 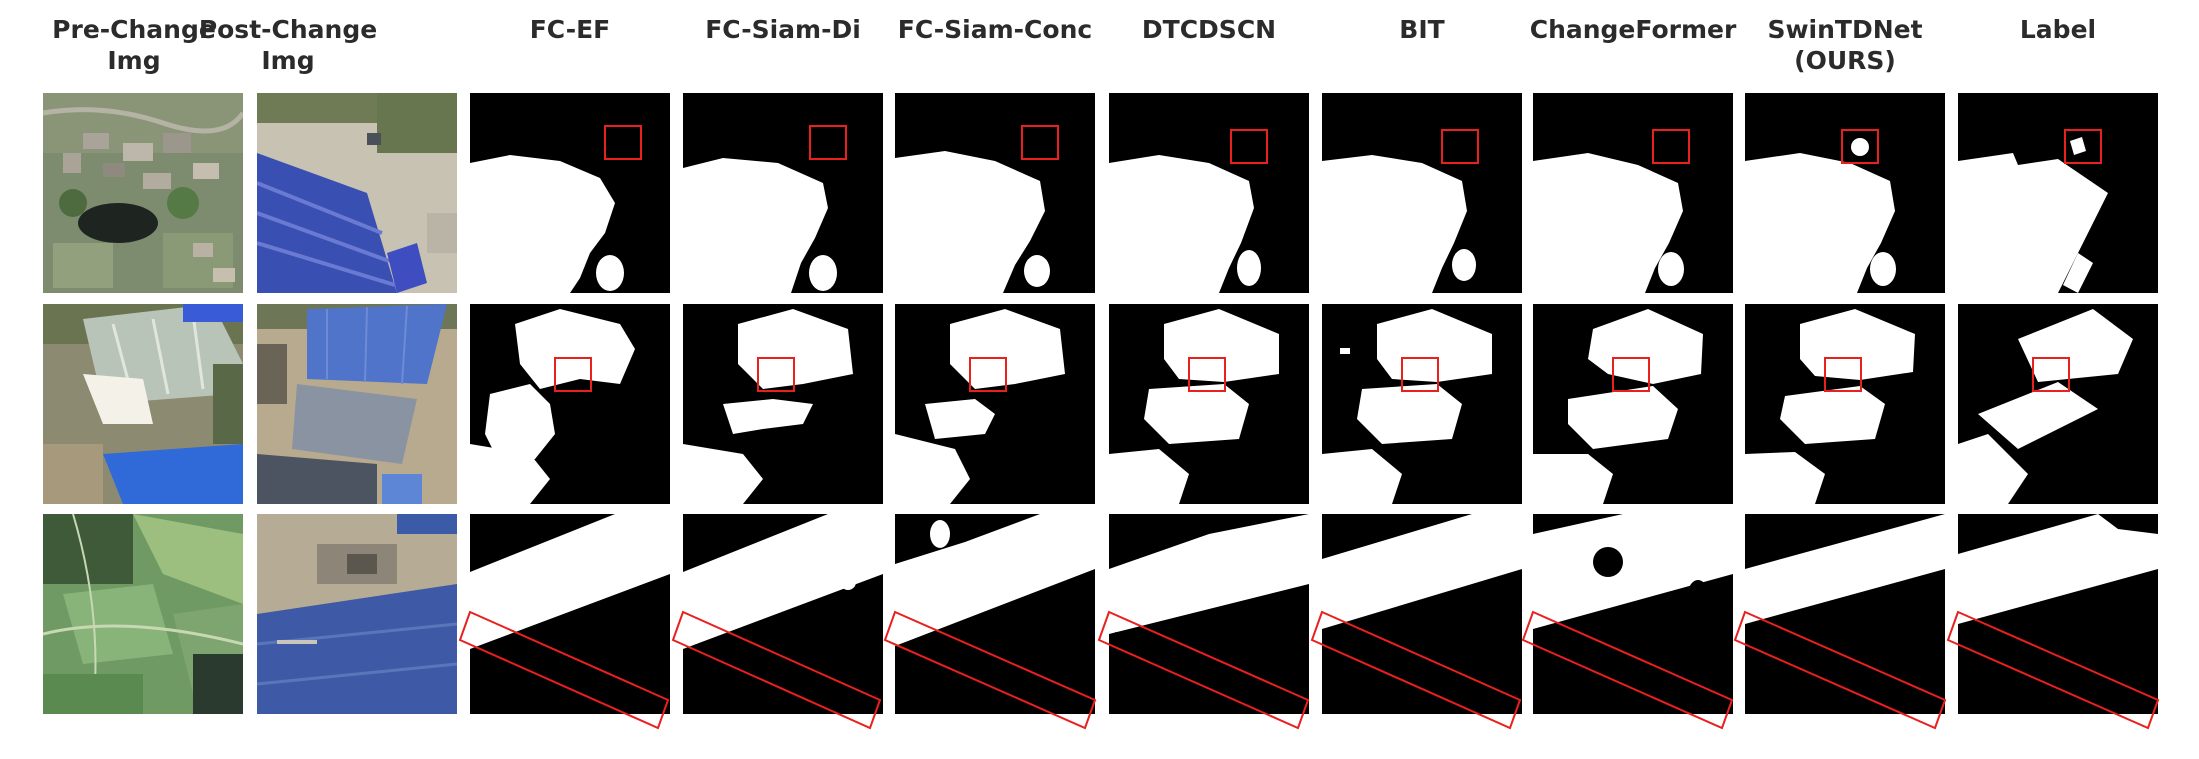 I want to click on header-text: Pre-Change Img, so click(x=134, y=45).